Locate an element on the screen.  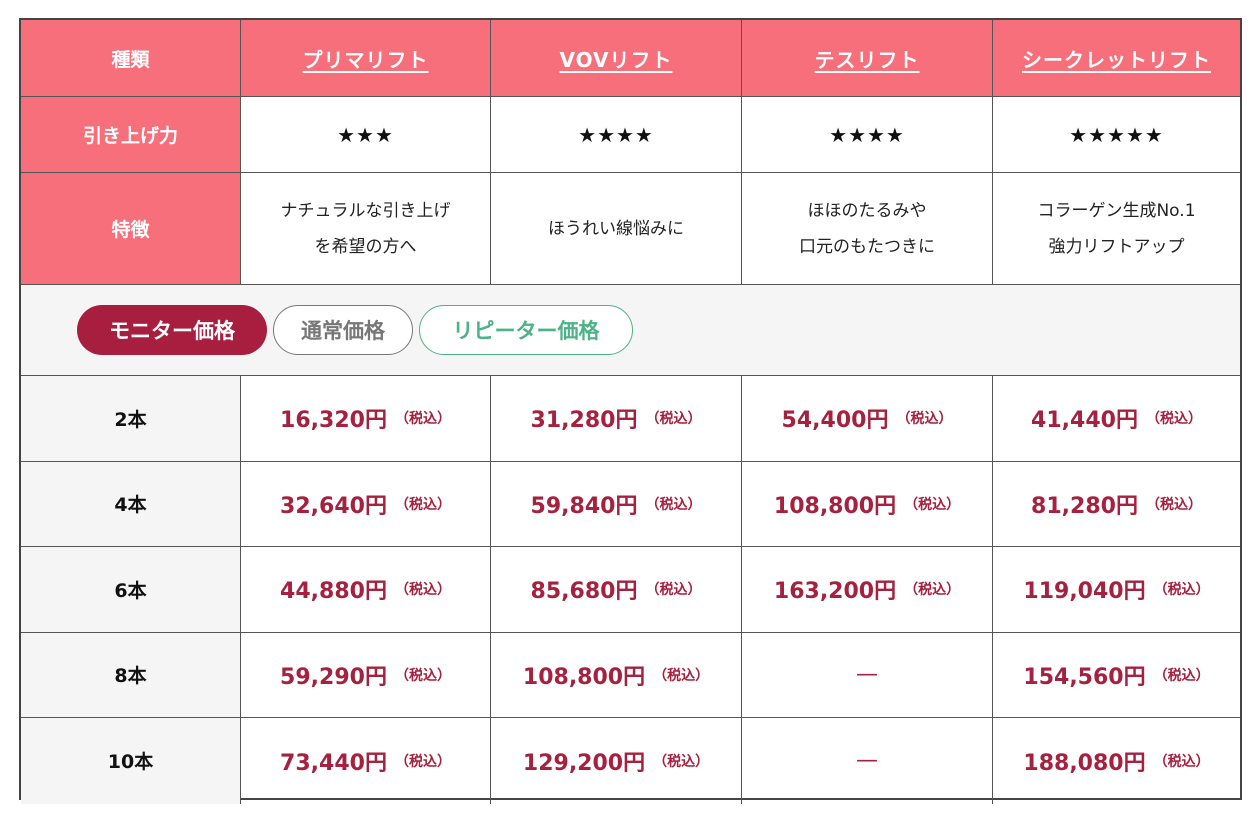
price-cell: 119,040円 （税込） is located at coordinates (1116, 589).